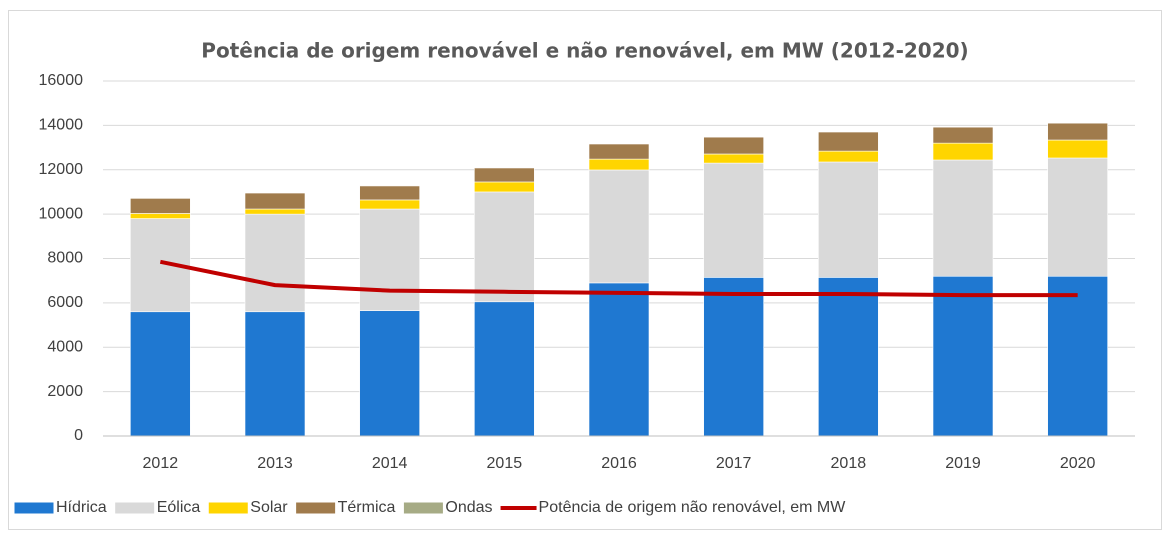 The image size is (1170, 537). What do you see at coordinates (390, 463) in the screenshot?
I see `x-tick-label: 2014` at bounding box center [390, 463].